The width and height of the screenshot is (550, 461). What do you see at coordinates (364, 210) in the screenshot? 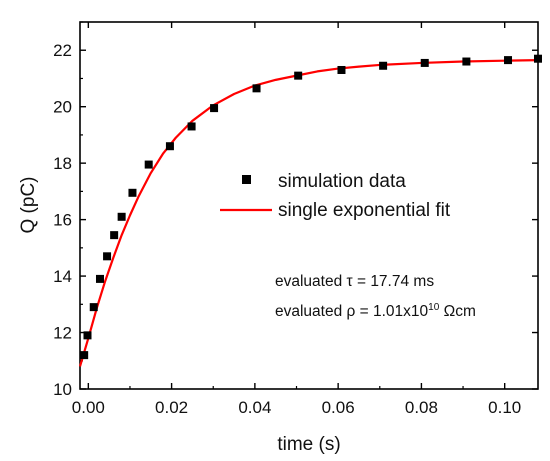
I see `legend-label-fit: single exponential fit` at bounding box center [364, 210].